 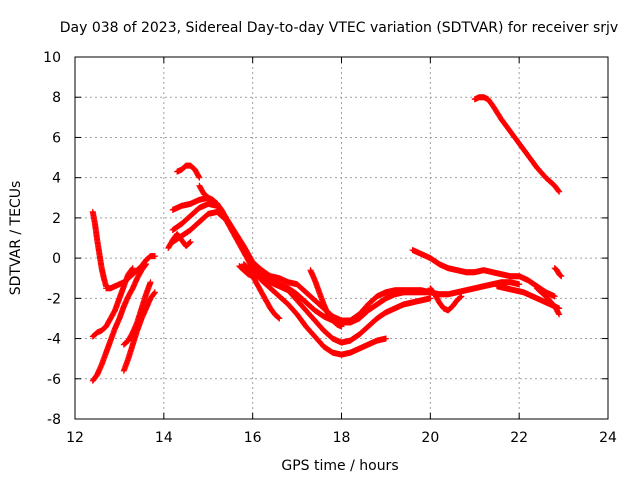 What do you see at coordinates (608, 438) in the screenshot?
I see `x-tick-label-6: 24` at bounding box center [608, 438].